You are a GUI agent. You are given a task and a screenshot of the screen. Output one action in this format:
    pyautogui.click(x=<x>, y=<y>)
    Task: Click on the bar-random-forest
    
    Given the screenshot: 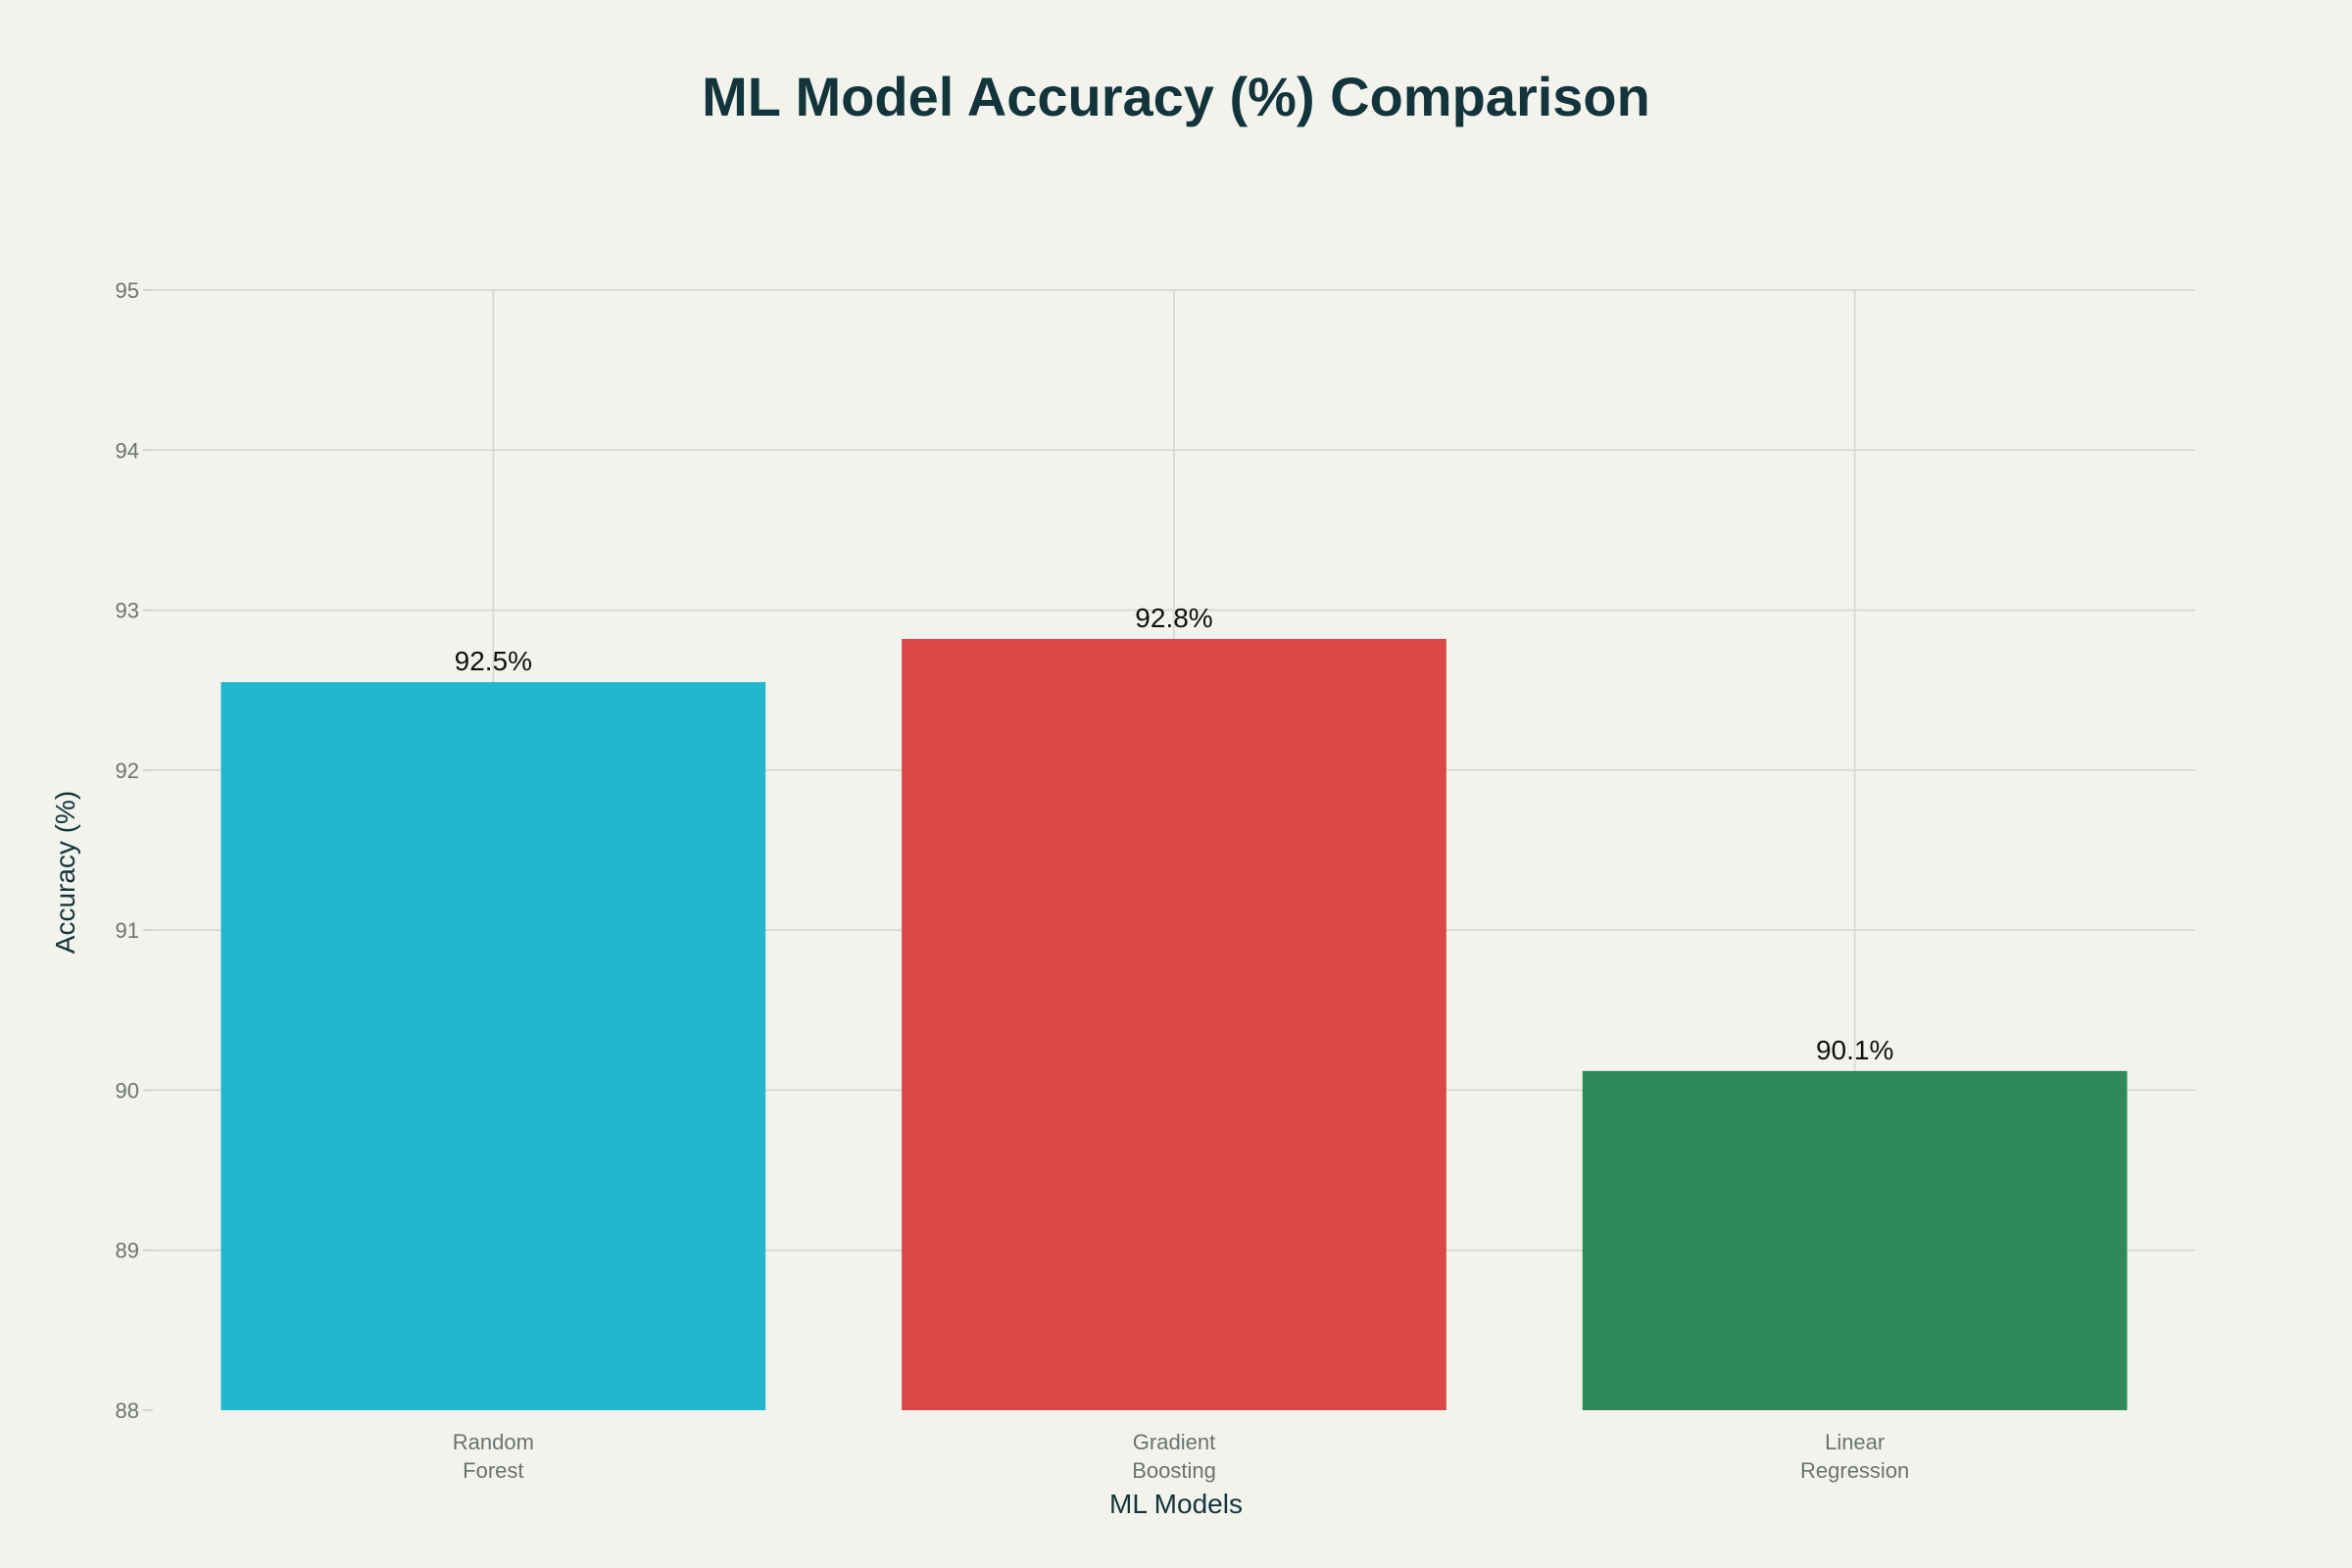 What is the action you would take?
    pyautogui.click(x=493, y=1046)
    